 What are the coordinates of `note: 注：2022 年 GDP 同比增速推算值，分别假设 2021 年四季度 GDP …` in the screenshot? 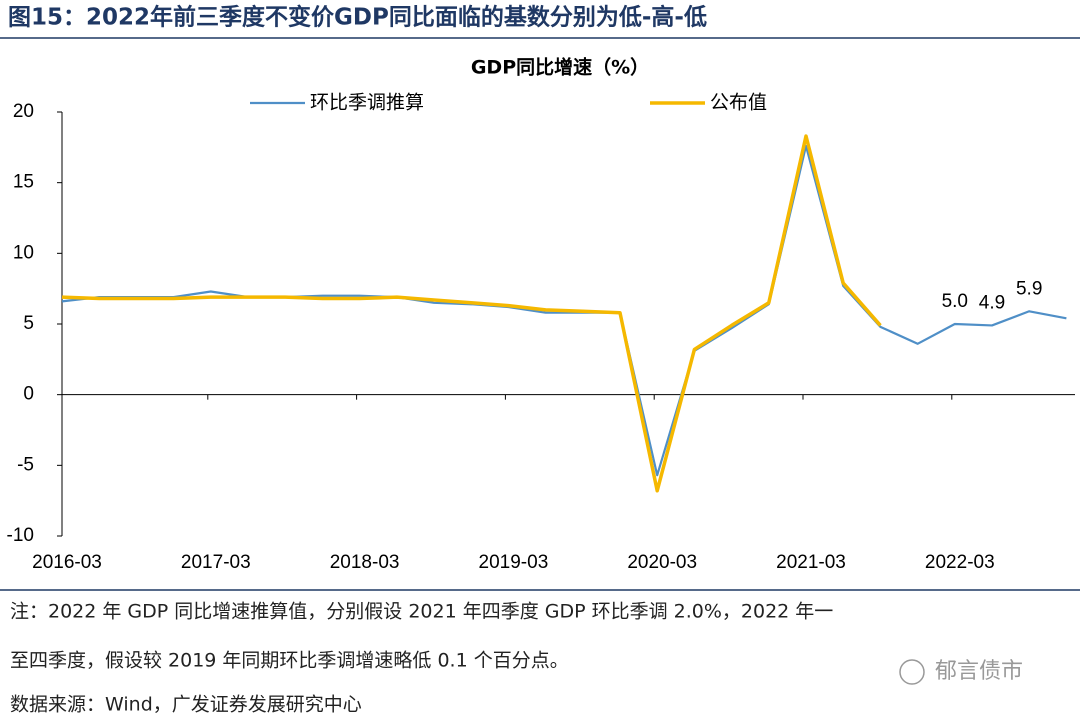 It's located at (421, 612).